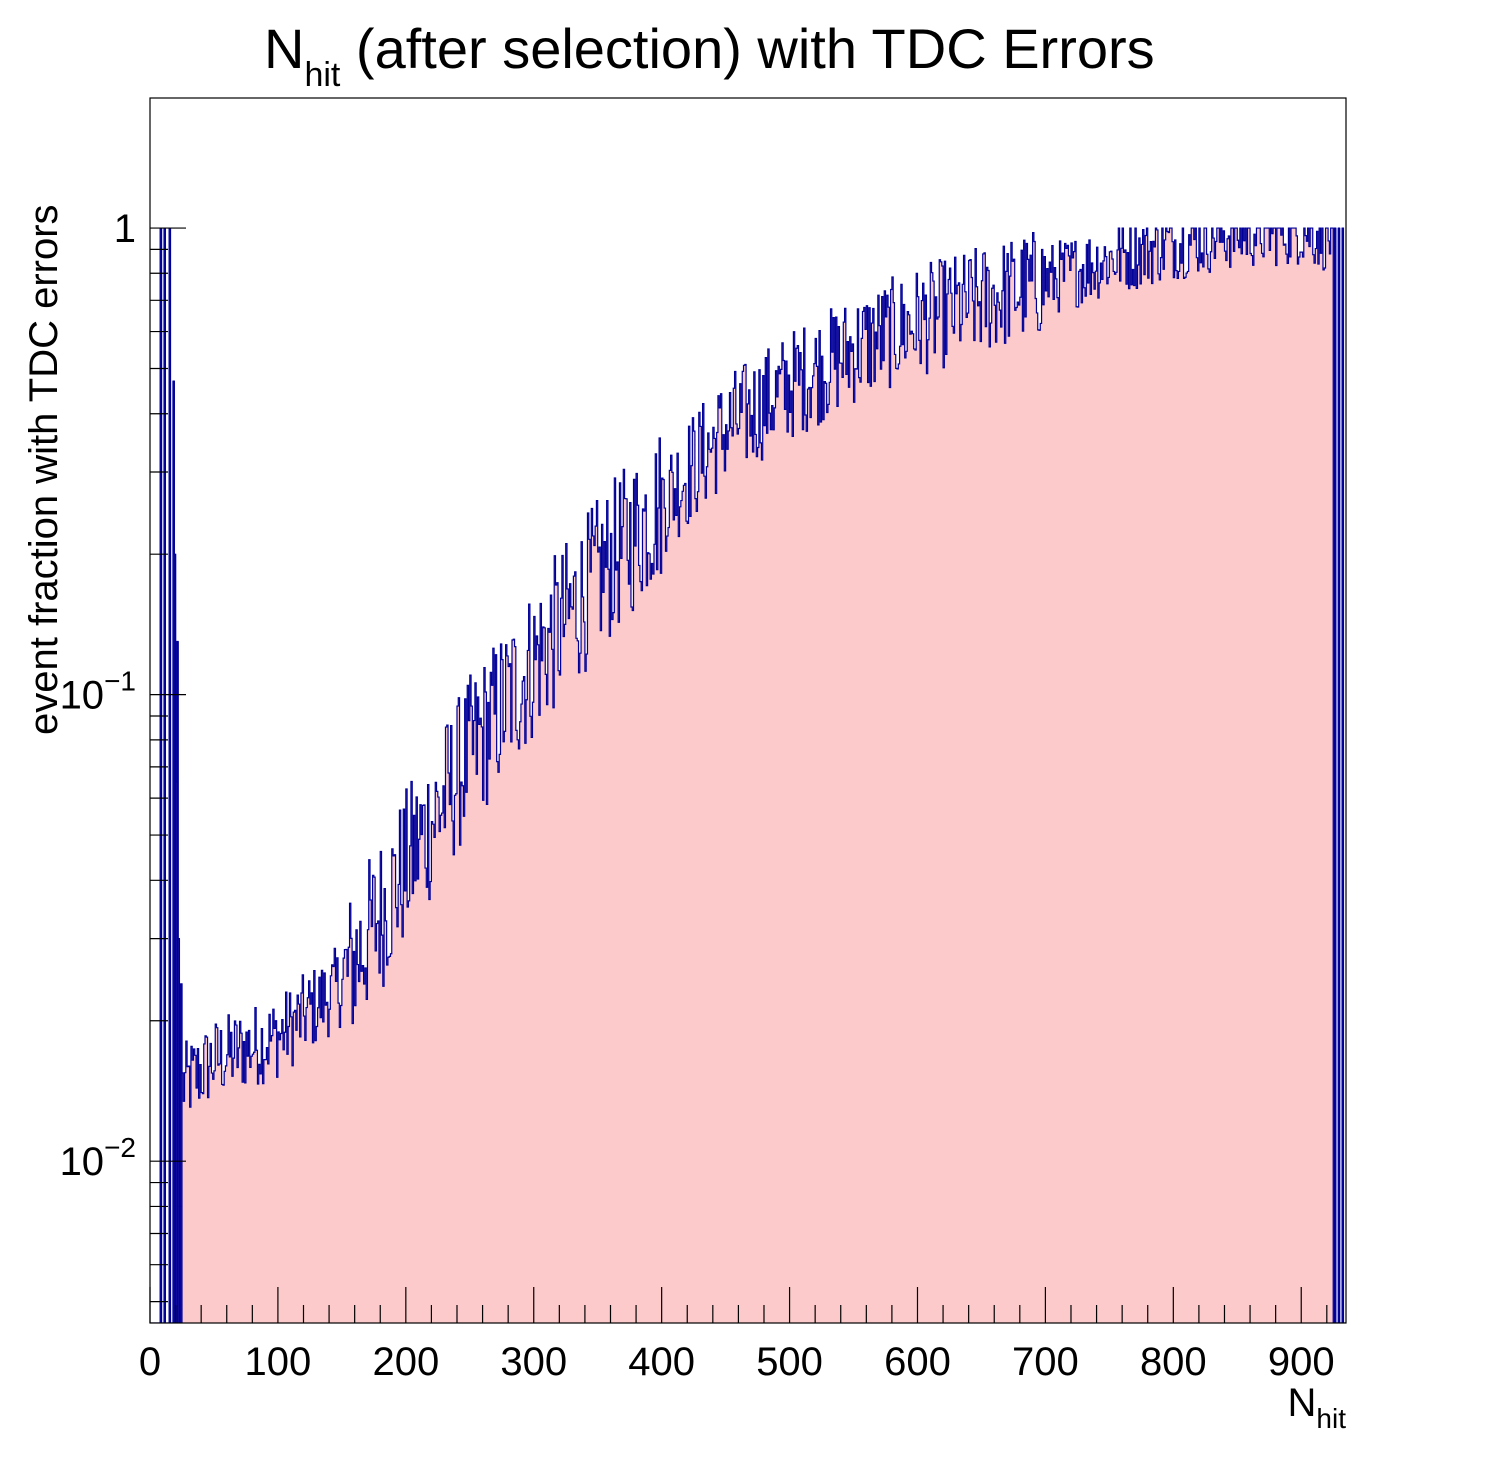  I want to click on x-tick-label: 800, so click(1173, 1362).